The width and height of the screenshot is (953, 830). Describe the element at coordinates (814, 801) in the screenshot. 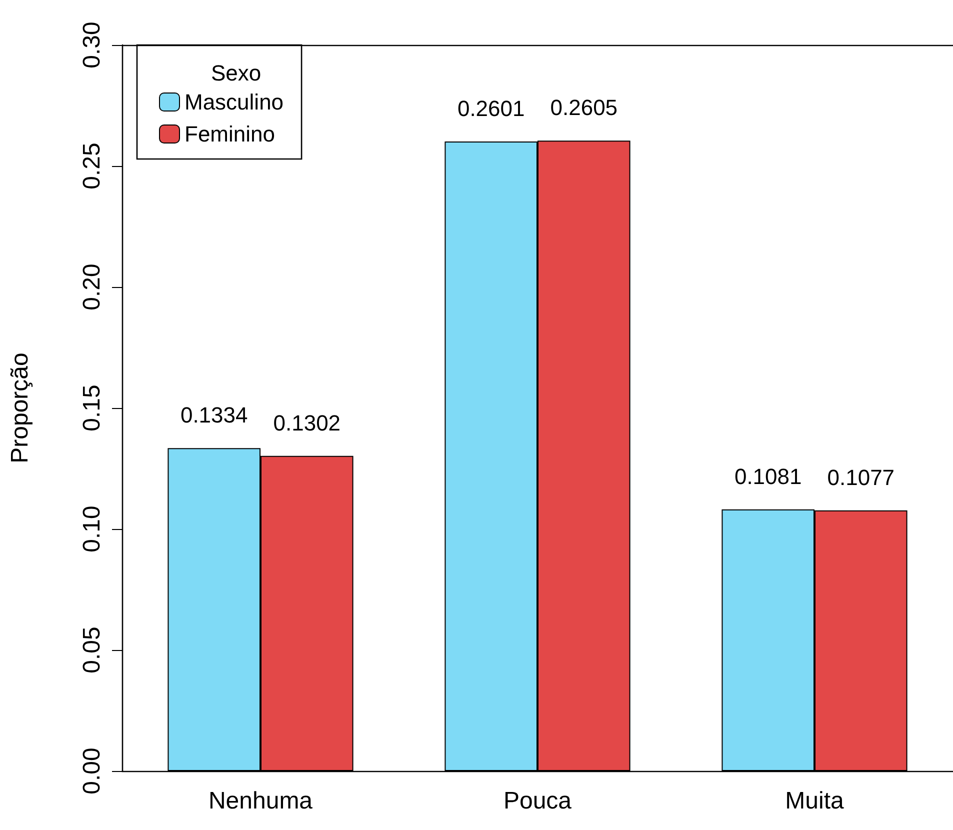

I see `x-tick-label: Muita` at that location.